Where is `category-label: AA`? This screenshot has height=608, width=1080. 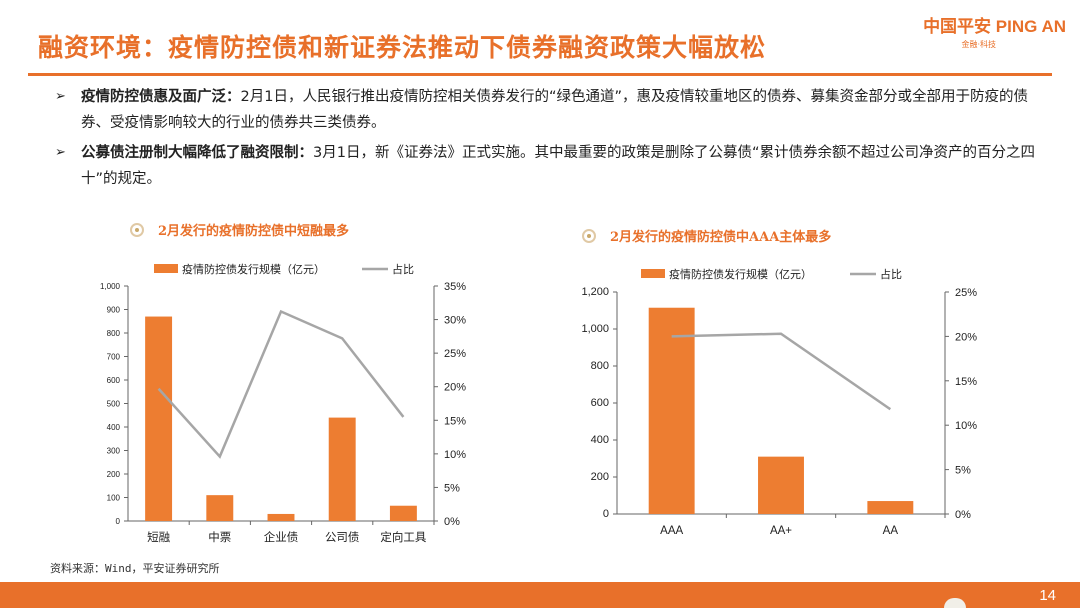
category-label: AA is located at coordinates (891, 531).